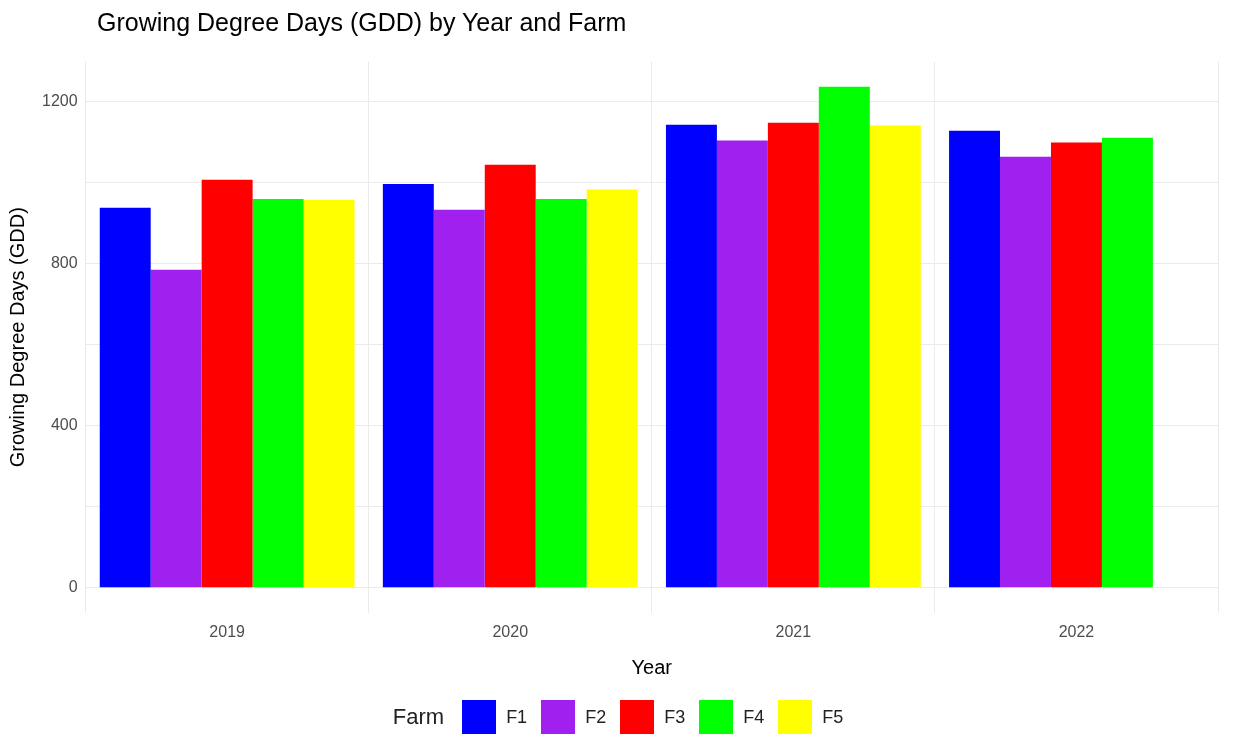  I want to click on legend-label: F5, so click(833, 717).